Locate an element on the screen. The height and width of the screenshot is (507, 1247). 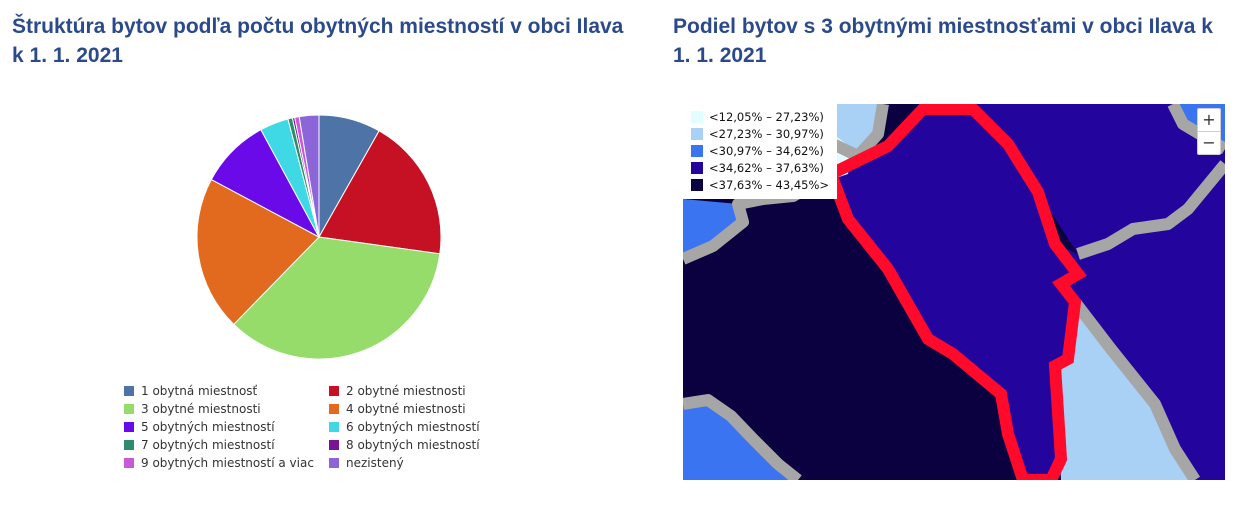
map-legend-label: <12,05% – 27,23%) is located at coordinates (766, 116).